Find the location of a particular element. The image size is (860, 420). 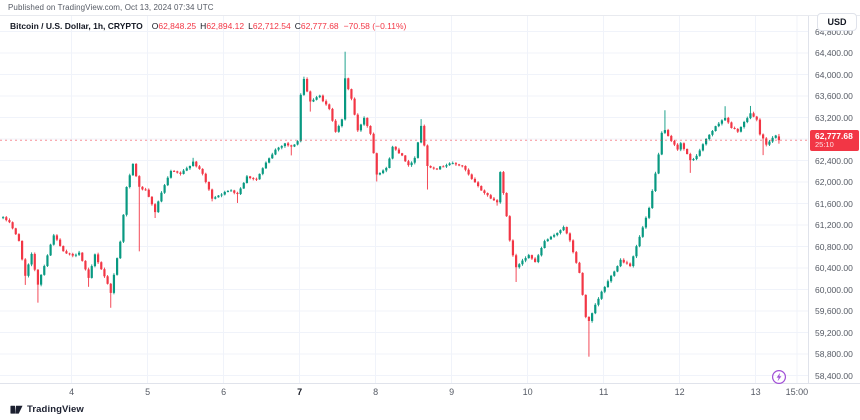

current-price-value: 62,777.68 is located at coordinates (834, 135).